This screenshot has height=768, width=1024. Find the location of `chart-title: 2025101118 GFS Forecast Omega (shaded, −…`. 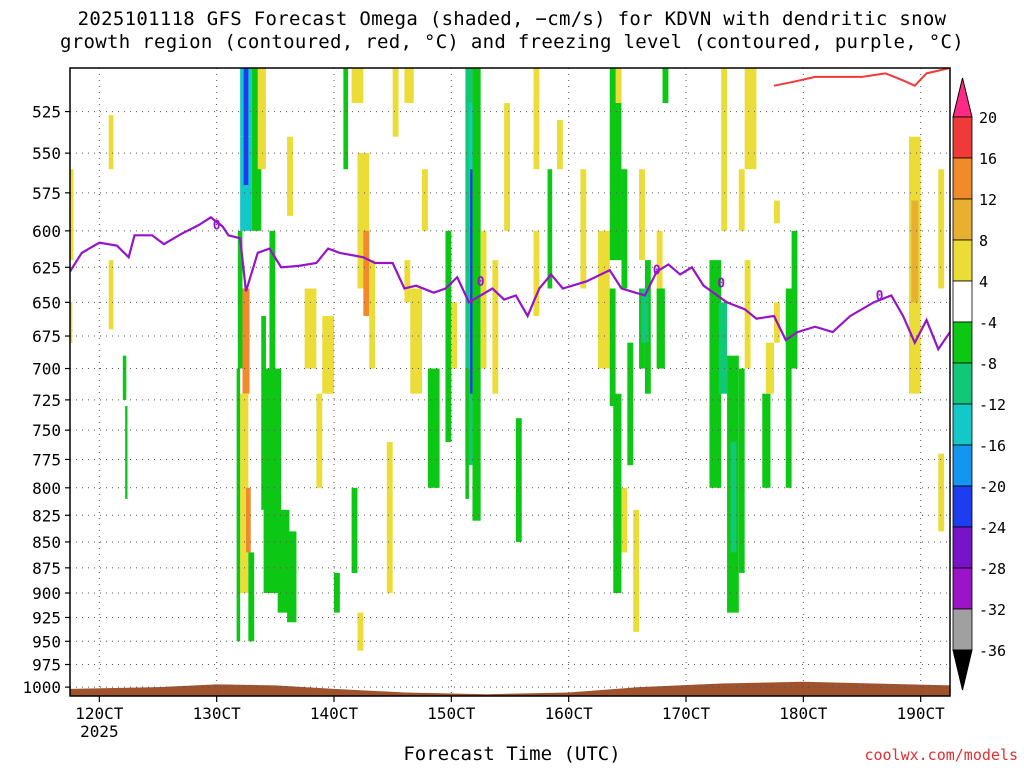

chart-title: 2025101118 GFS Forecast Omega (shaded, −… is located at coordinates (512, 31).